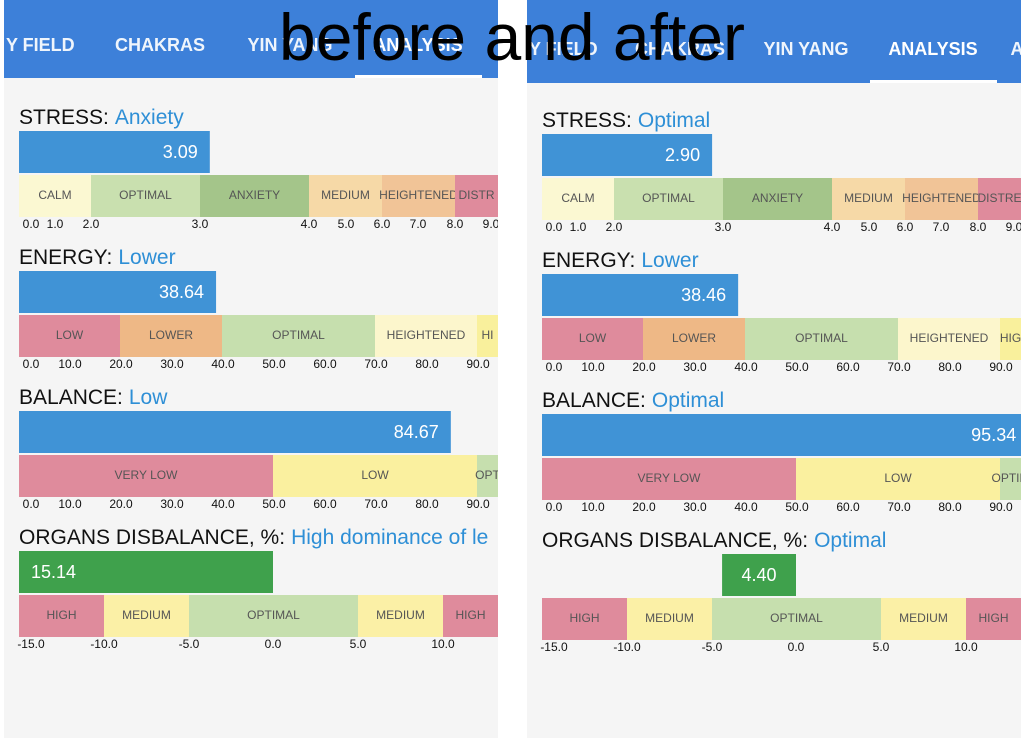  I want to click on axis-tick-label: -15.0, so click(554, 647).